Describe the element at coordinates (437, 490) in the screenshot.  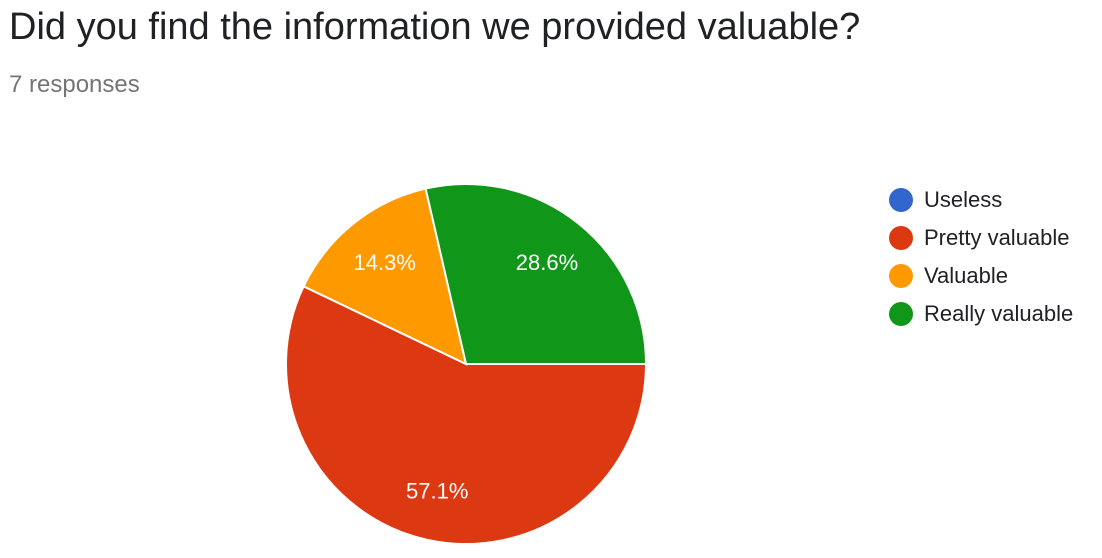
I see `pie-label-pretty-valuable: 57.1%` at that location.